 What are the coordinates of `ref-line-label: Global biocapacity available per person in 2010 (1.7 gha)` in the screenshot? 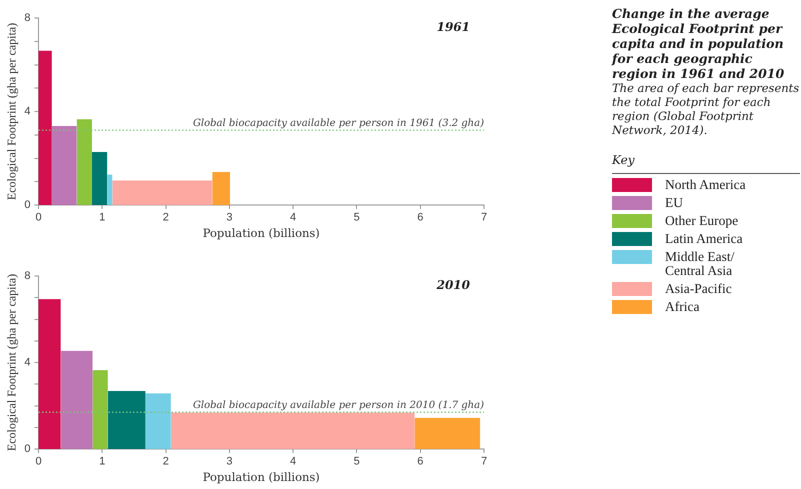 It's located at (338, 405).